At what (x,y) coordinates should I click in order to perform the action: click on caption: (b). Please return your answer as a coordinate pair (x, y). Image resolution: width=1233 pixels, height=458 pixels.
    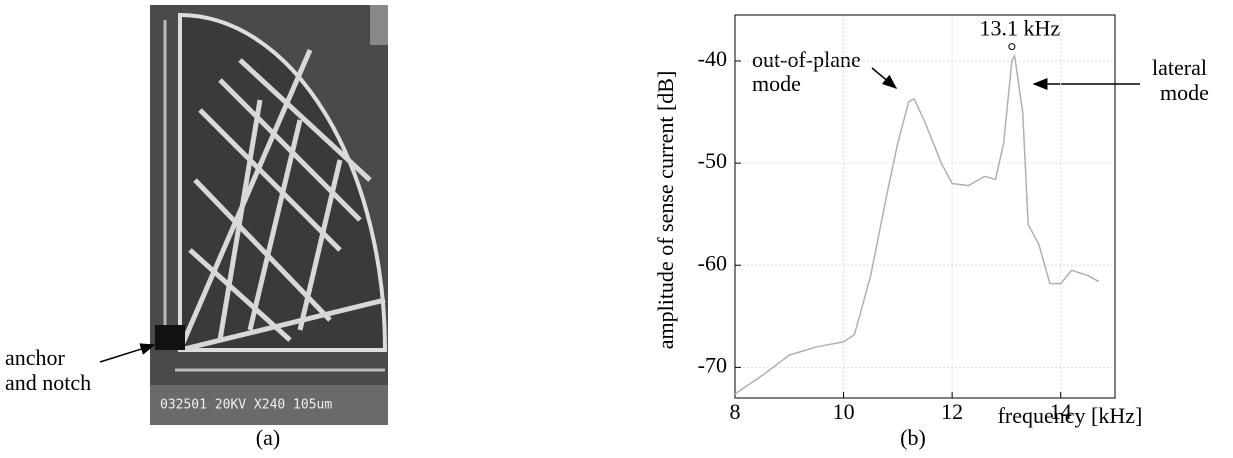
    Looking at the image, I should click on (913, 437).